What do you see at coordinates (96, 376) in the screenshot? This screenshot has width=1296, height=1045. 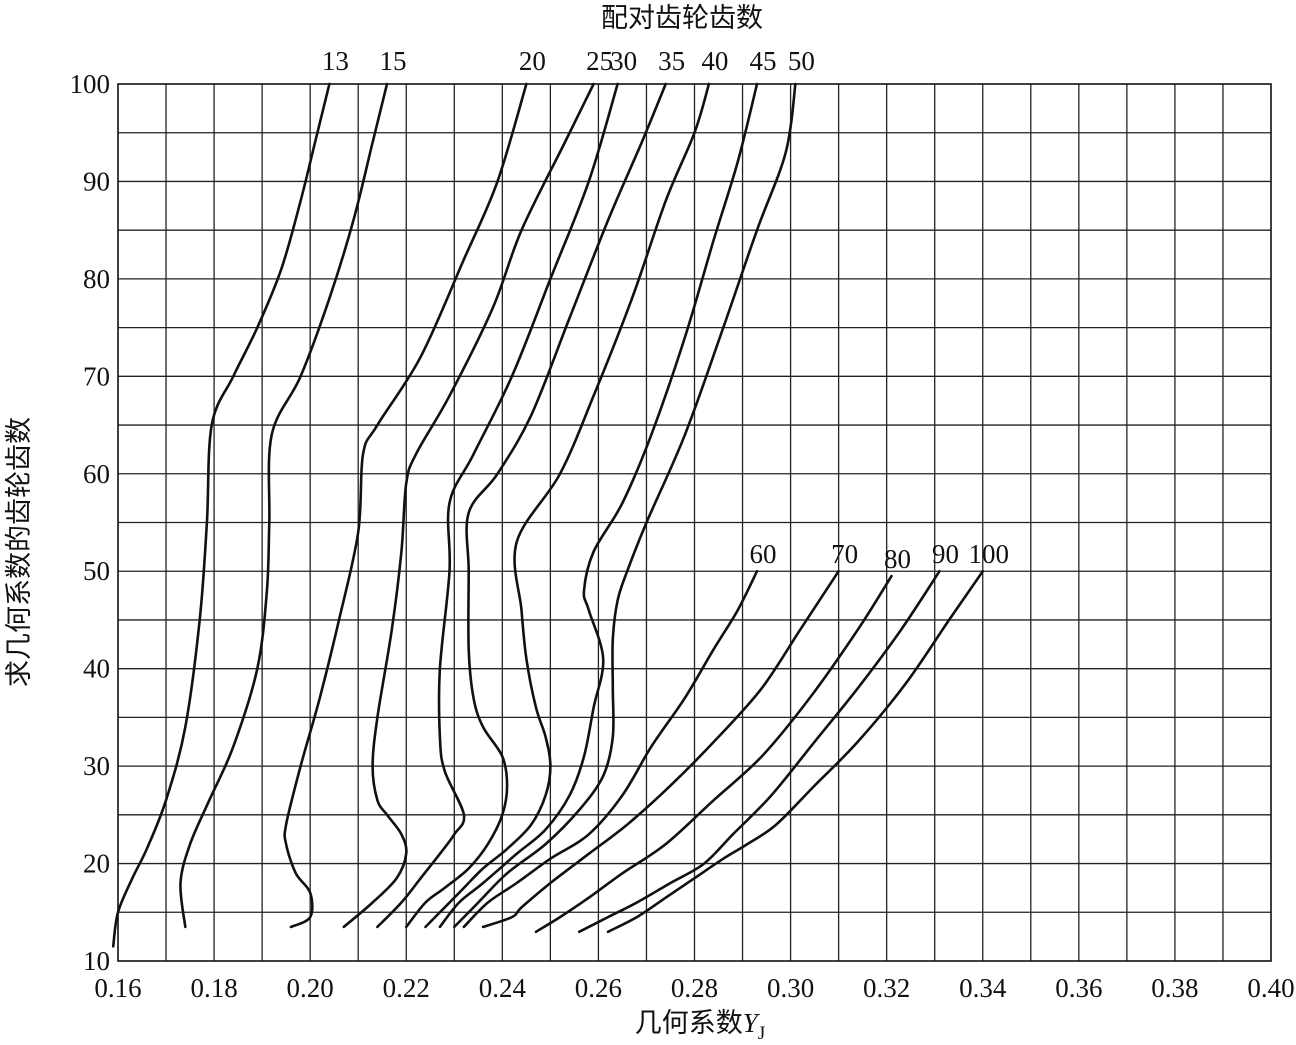 I see `y-tick-label: 70` at bounding box center [96, 376].